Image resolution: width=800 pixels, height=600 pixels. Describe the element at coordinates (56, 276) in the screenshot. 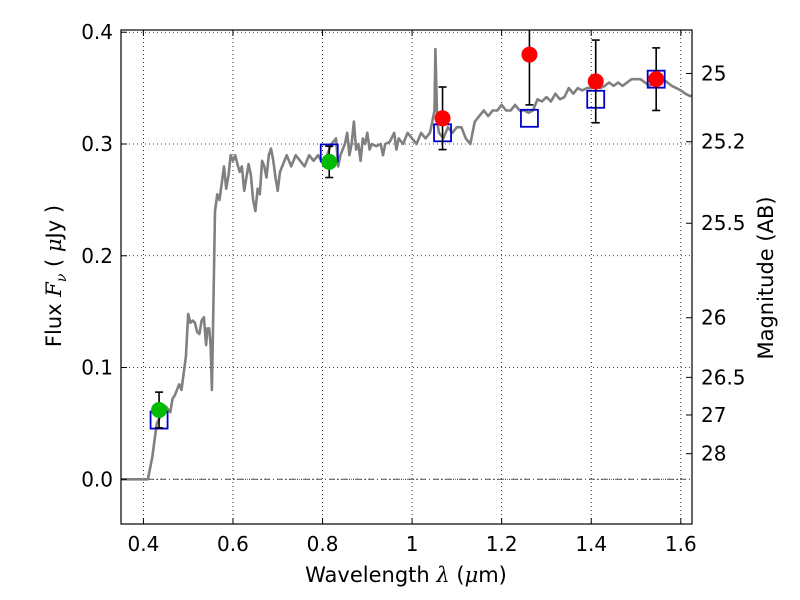

I see `y-axis-title: Flux Fν ( μJy )` at that location.